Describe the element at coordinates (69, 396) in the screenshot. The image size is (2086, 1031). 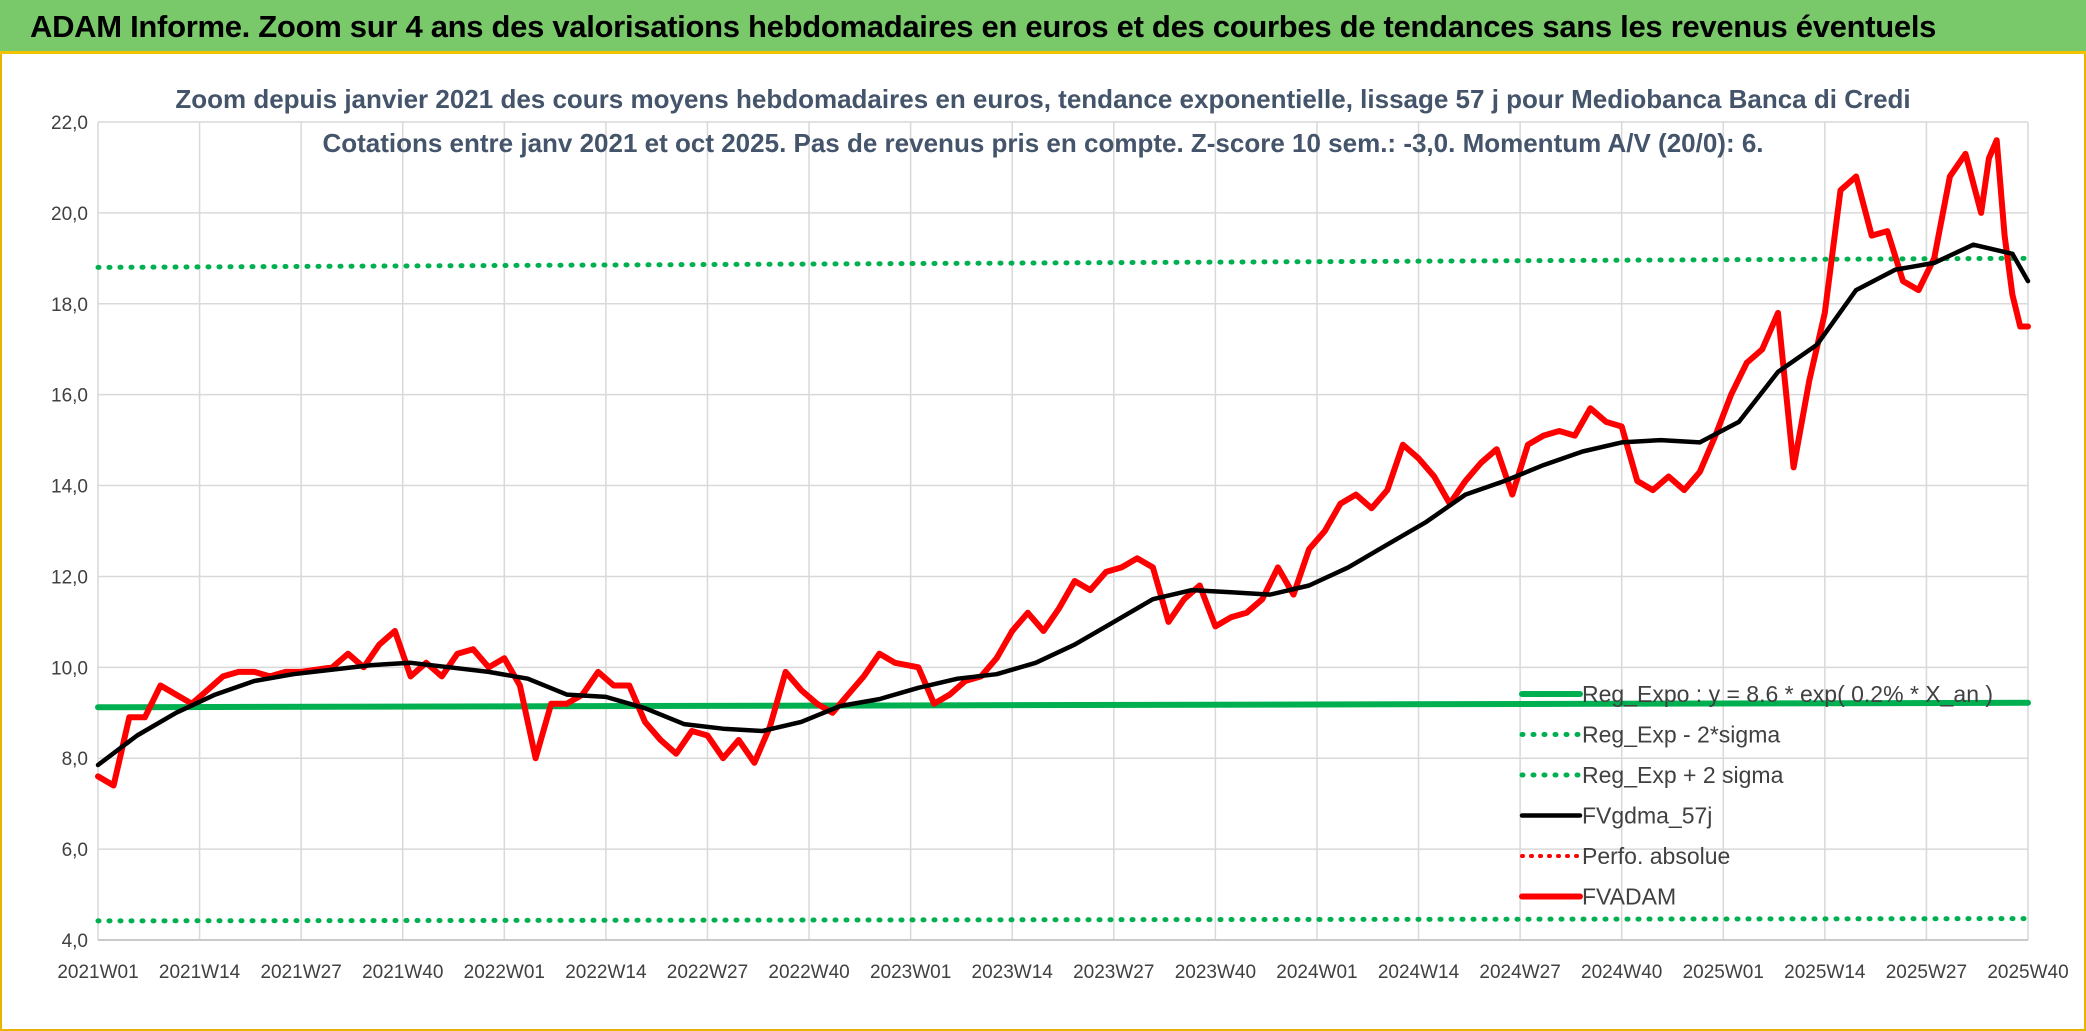
I see `y-tick-label: 16,0` at that location.